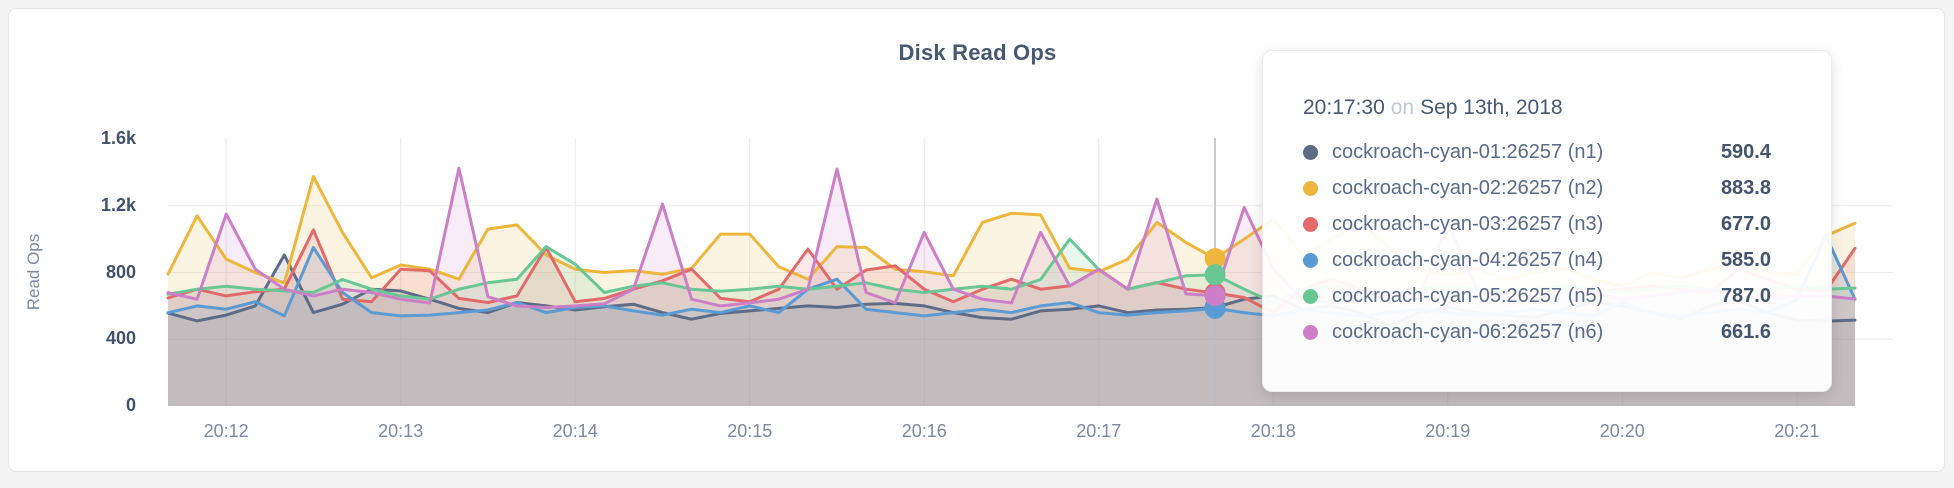  What do you see at coordinates (1468, 151) in the screenshot?
I see `tooltip-series-name: cockroach-cyan-01:26257 (n1)` at bounding box center [1468, 151].